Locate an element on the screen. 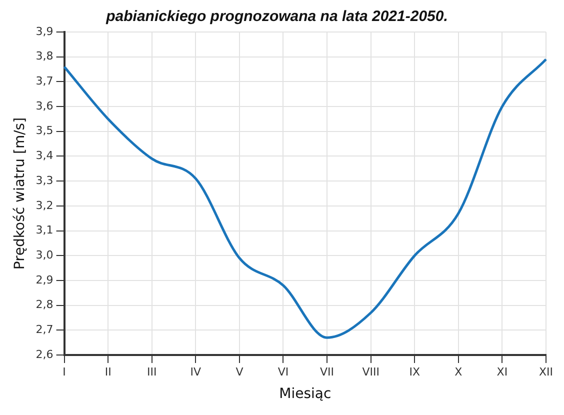  x-tick-label: VI is located at coordinates (283, 371).